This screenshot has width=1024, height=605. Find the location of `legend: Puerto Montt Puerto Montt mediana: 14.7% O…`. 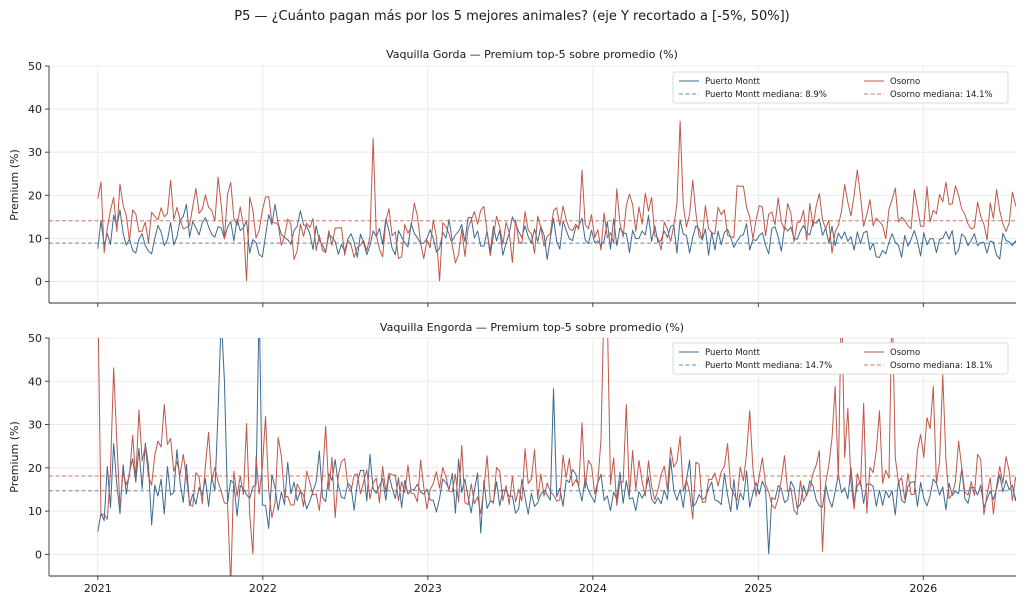

legend: Puerto Montt Puerto Montt mediana: 14.7% O… is located at coordinates (840, 358).